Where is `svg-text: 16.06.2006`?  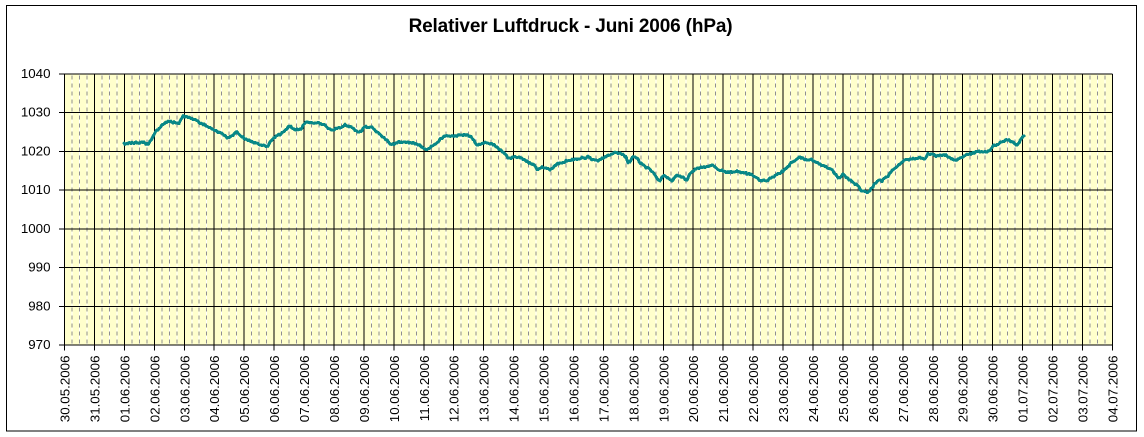 svg-text: 16.06.2006 is located at coordinates (574, 389).